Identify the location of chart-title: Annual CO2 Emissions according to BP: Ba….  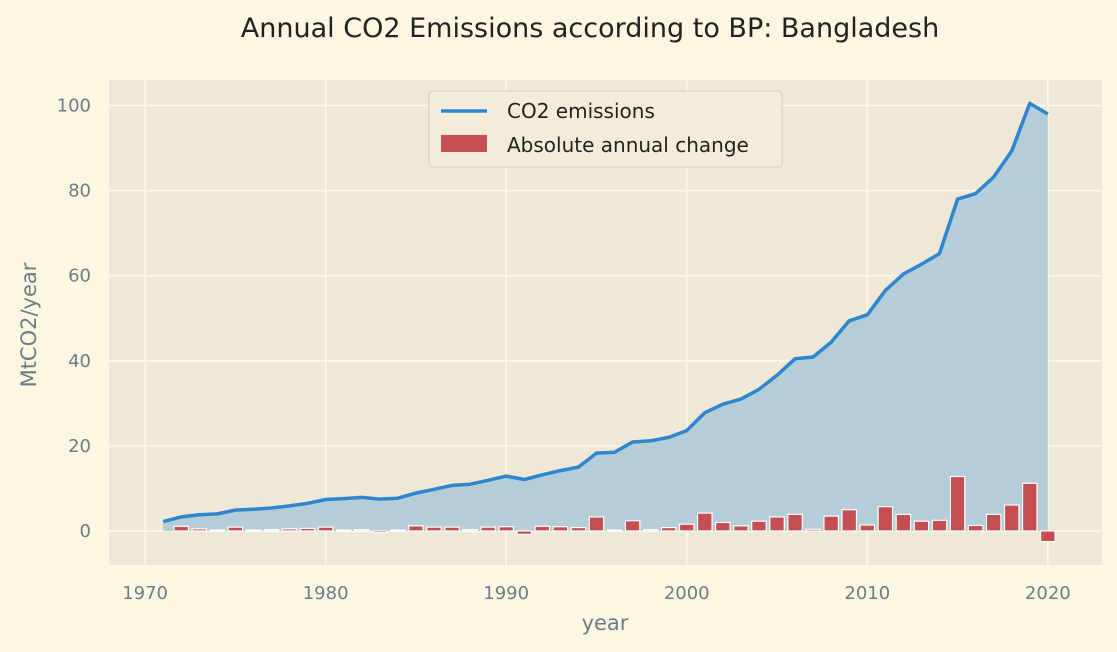
(590, 28).